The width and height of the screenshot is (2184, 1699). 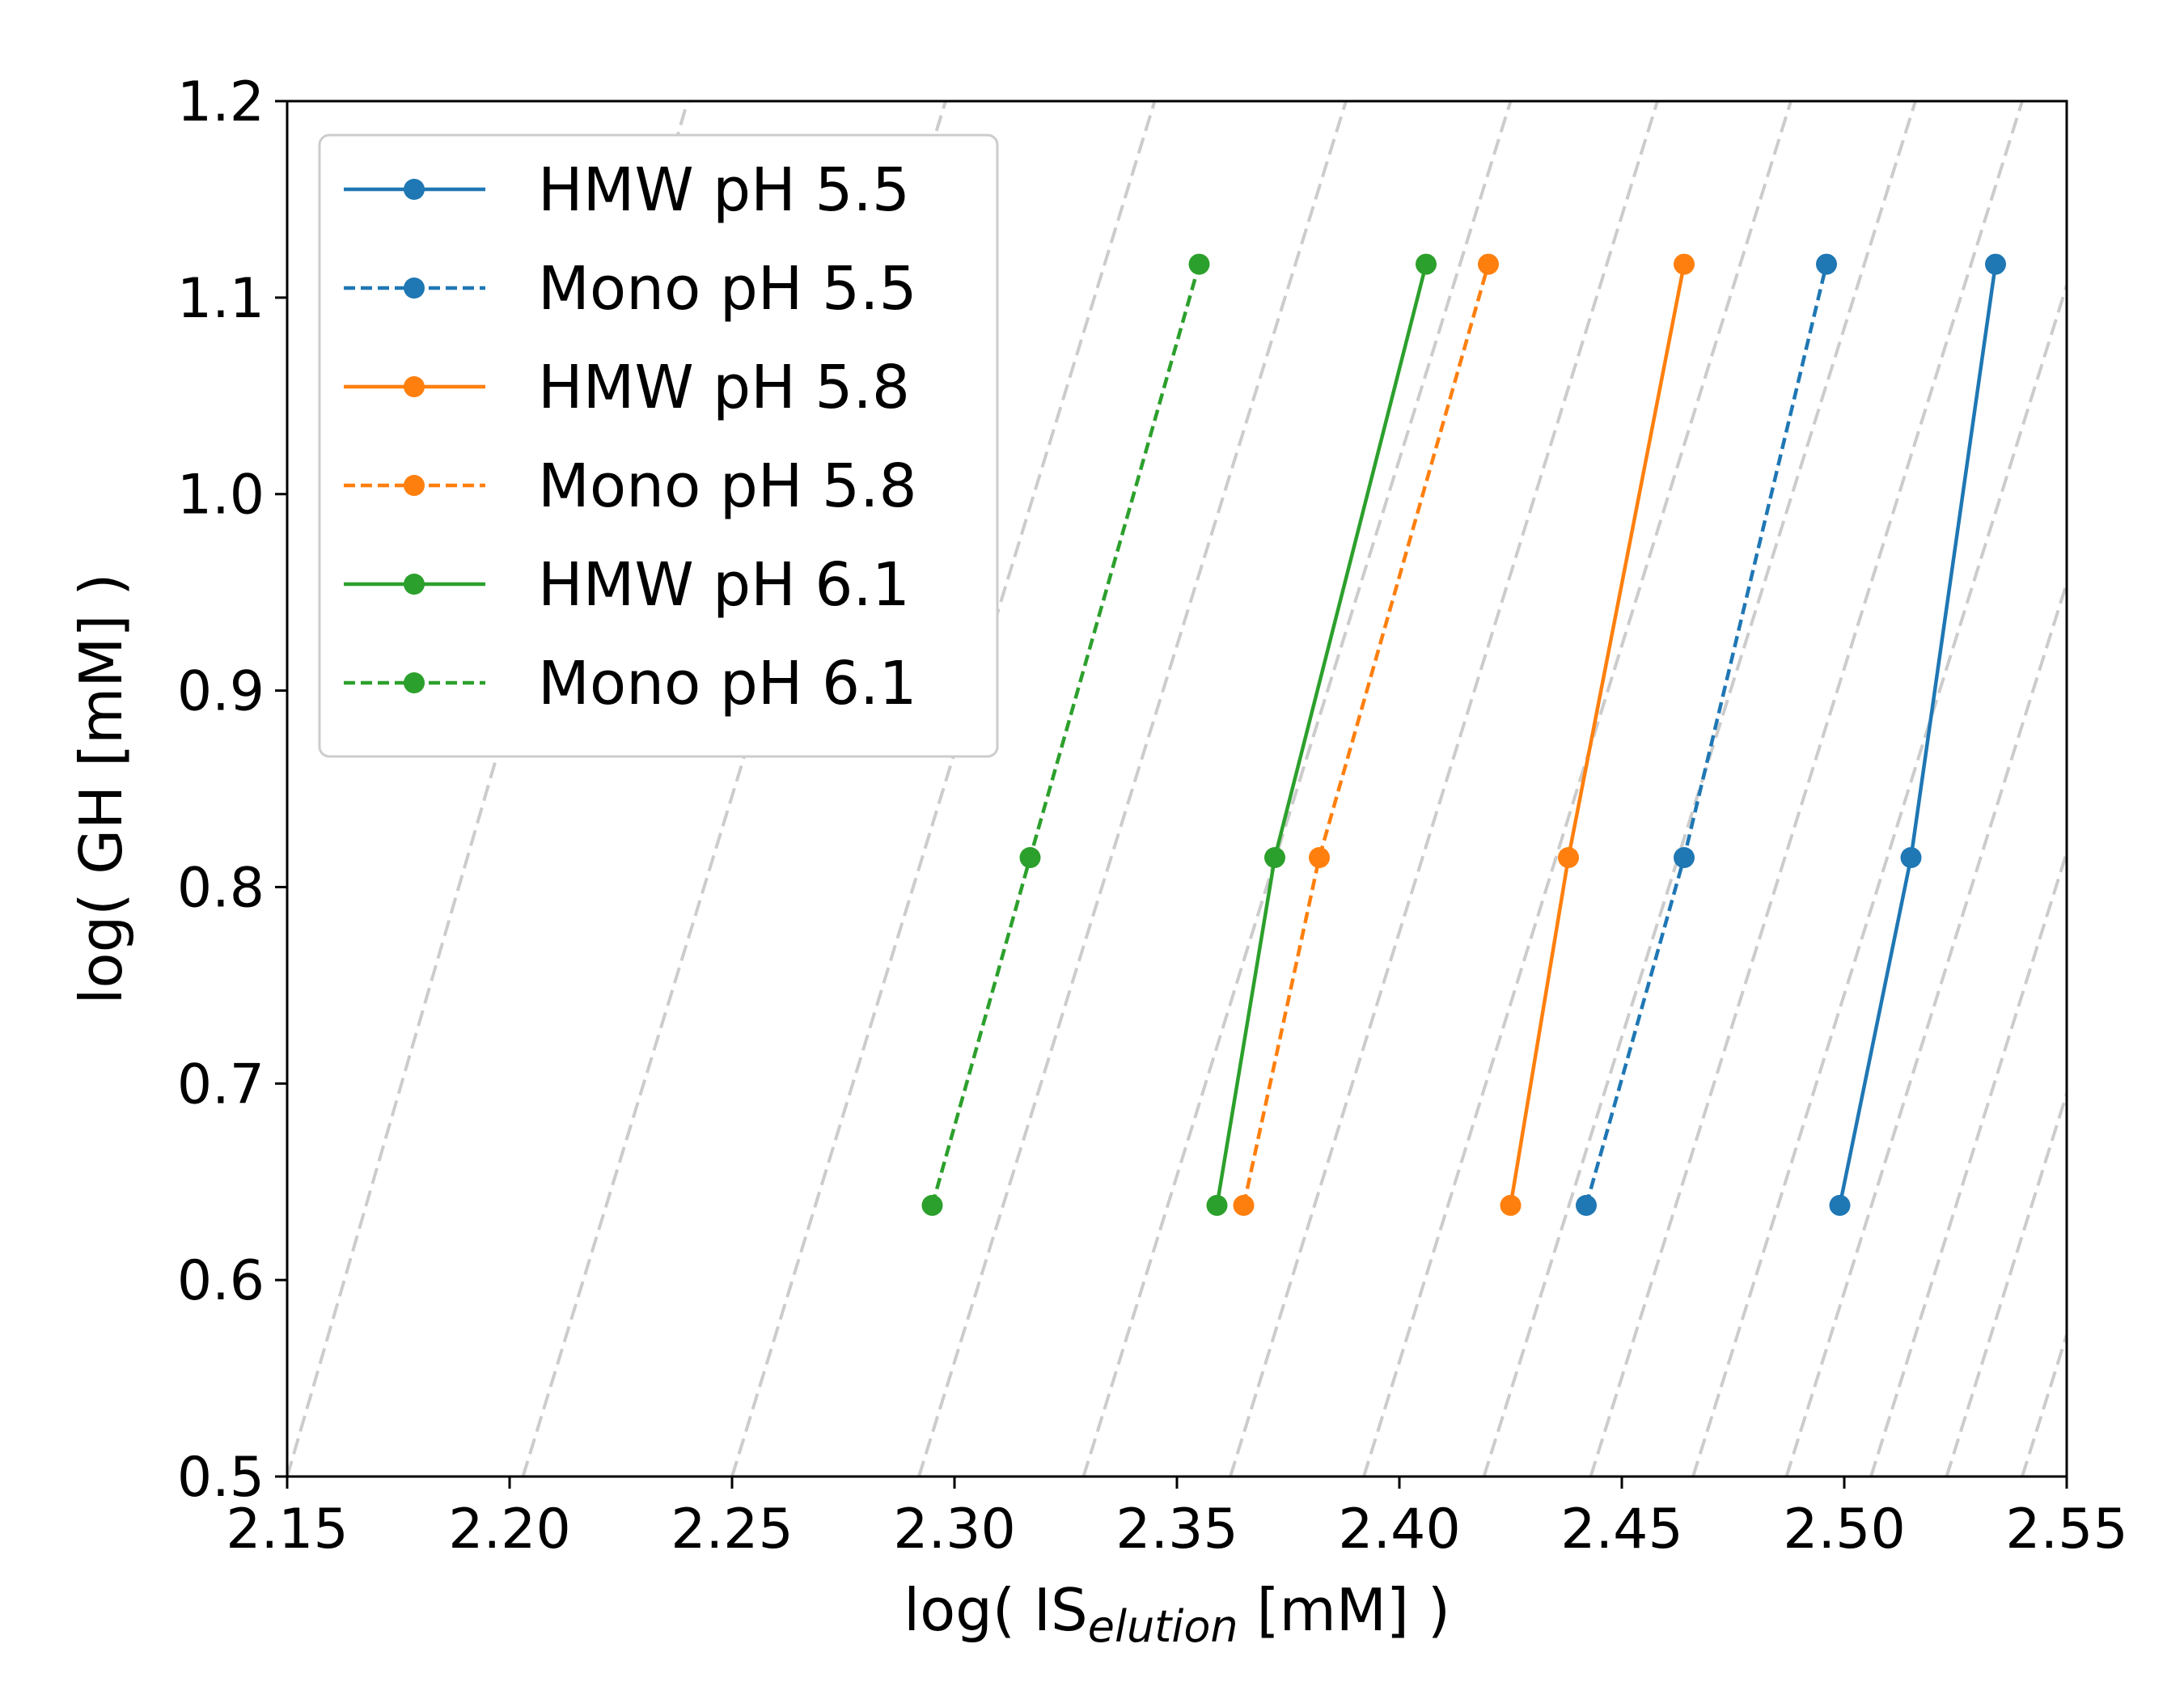 What do you see at coordinates (221, 495) in the screenshot?
I see `y-tick-label: 1.0` at bounding box center [221, 495].